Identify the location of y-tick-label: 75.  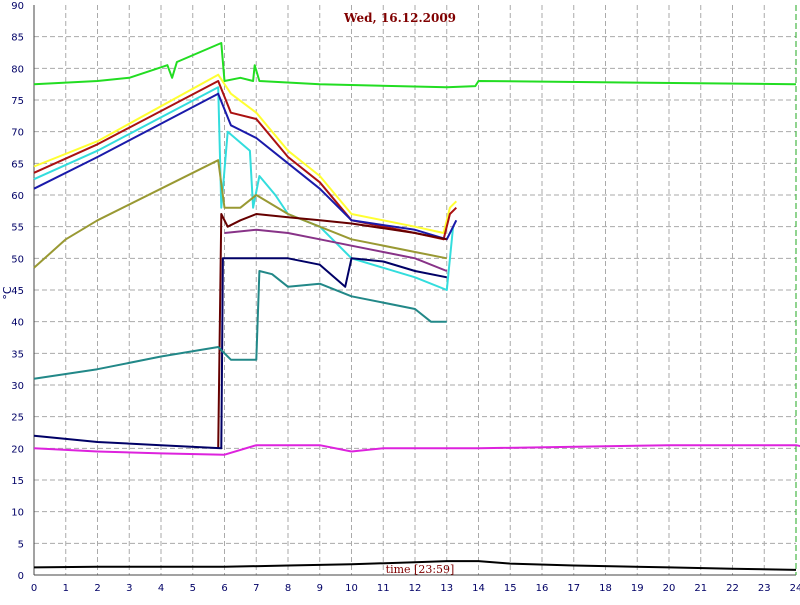
(17, 101).